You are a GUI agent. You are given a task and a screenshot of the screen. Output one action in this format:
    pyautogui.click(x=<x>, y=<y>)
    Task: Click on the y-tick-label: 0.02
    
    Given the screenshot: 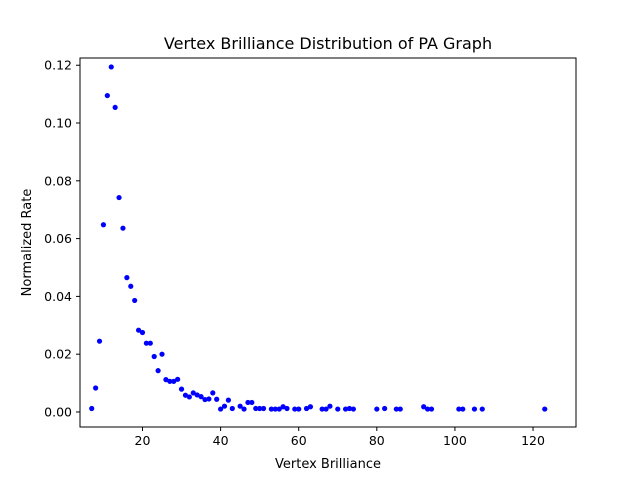 What is the action you would take?
    pyautogui.click(x=58, y=354)
    